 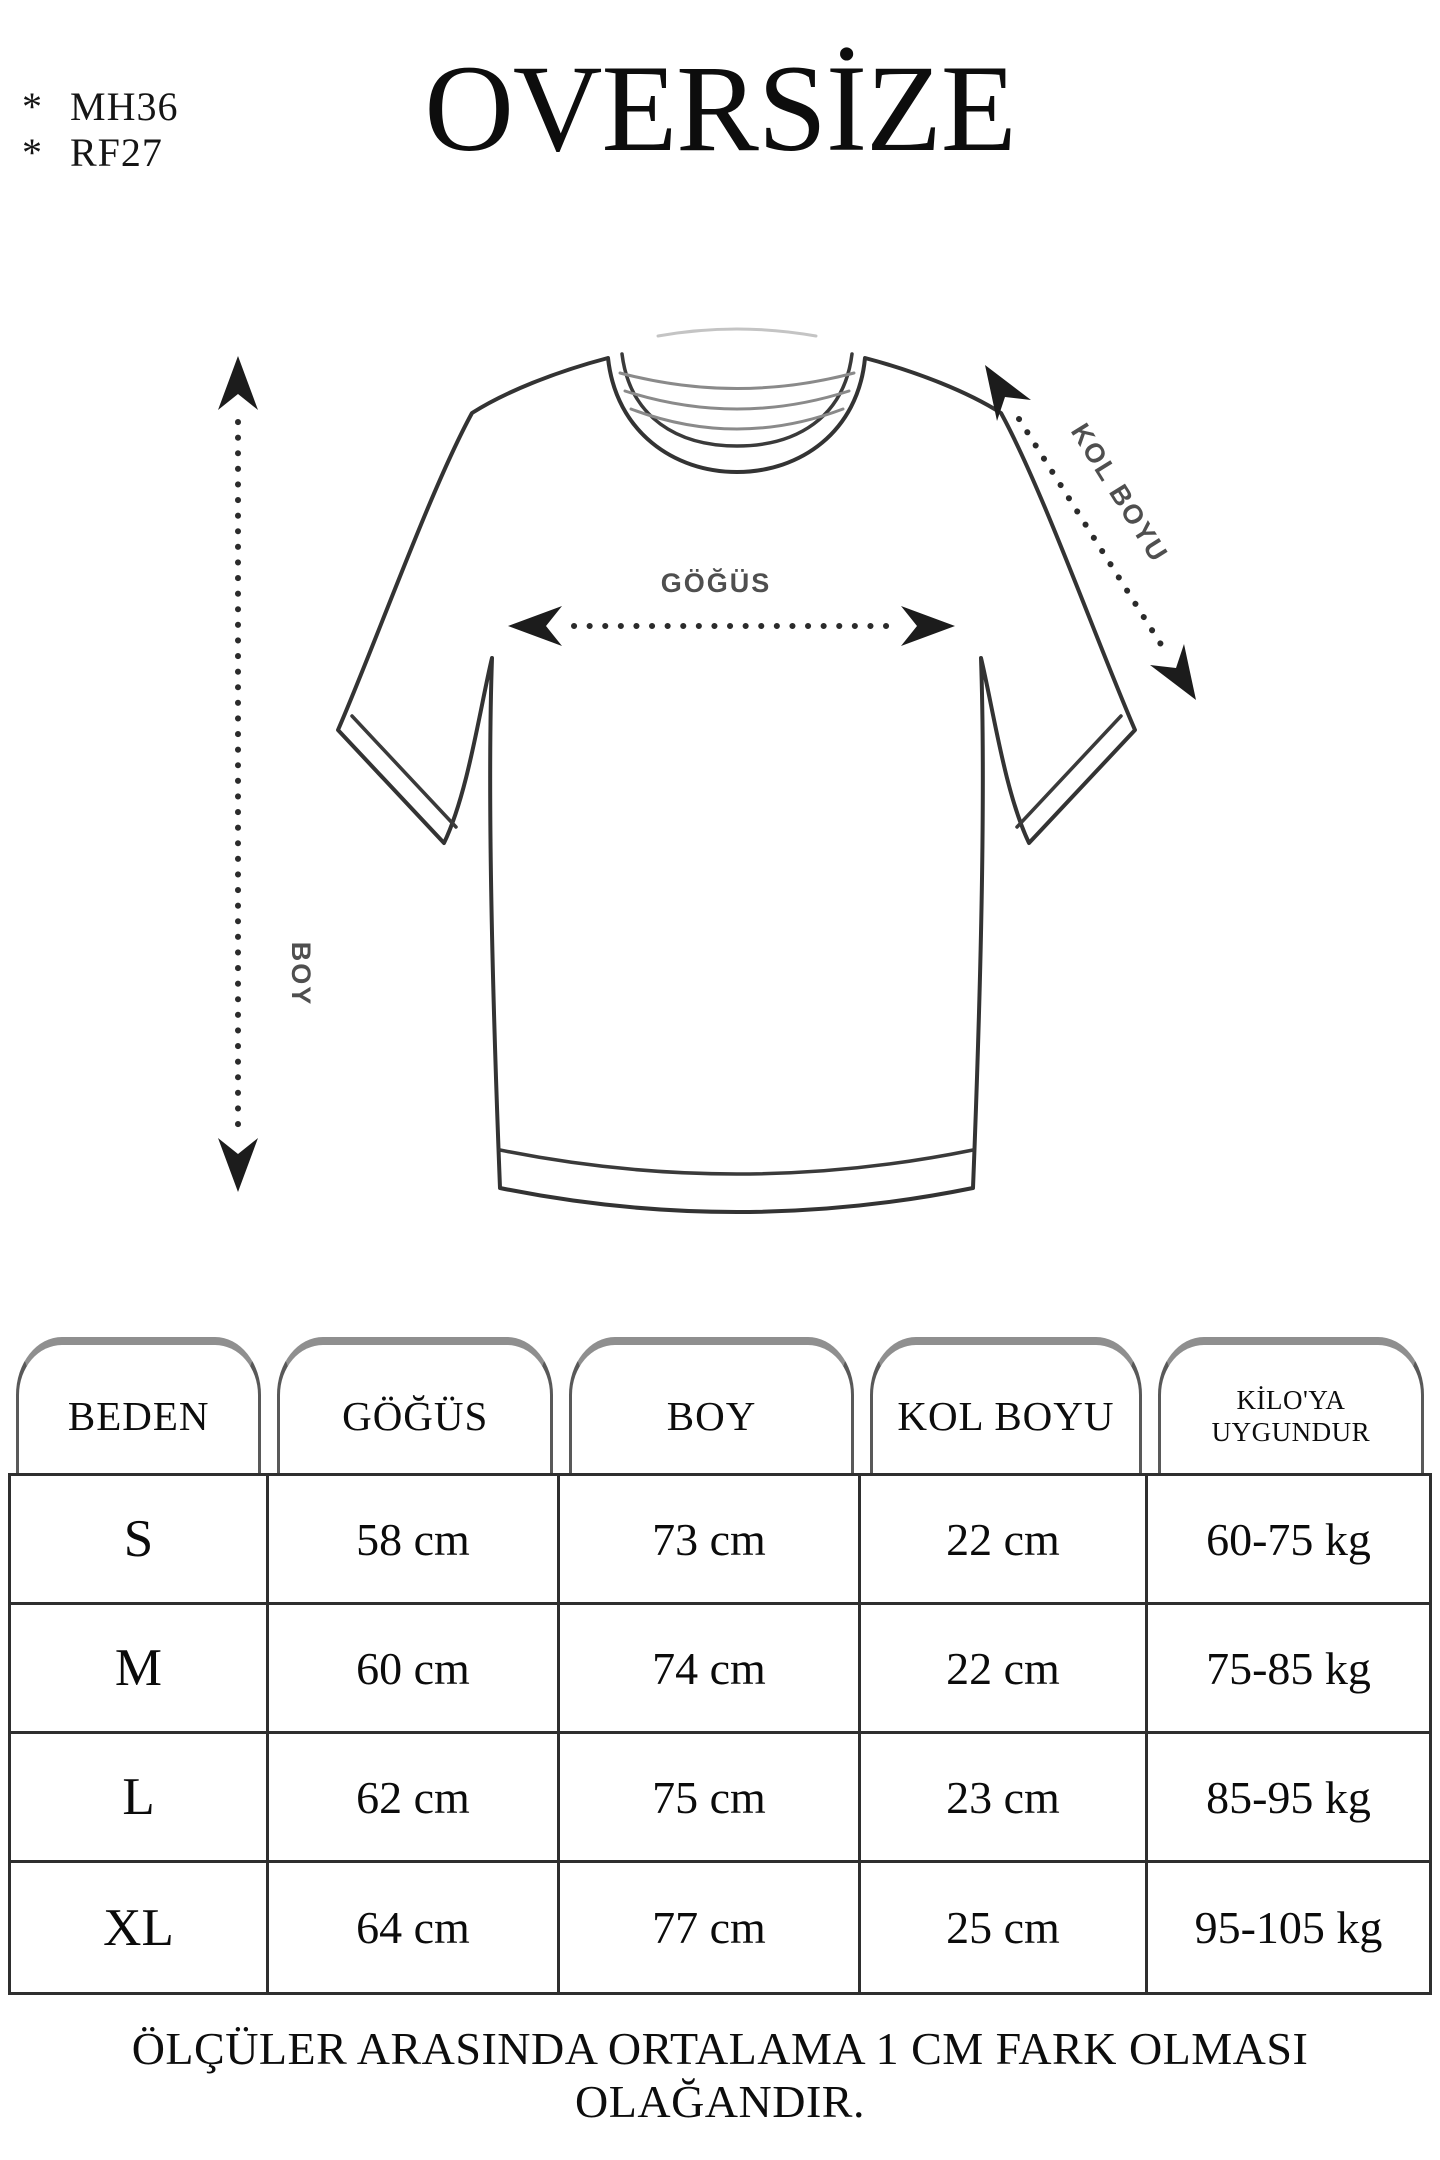 I want to click on chest-arrow-left-head, so click(x=535, y=626).